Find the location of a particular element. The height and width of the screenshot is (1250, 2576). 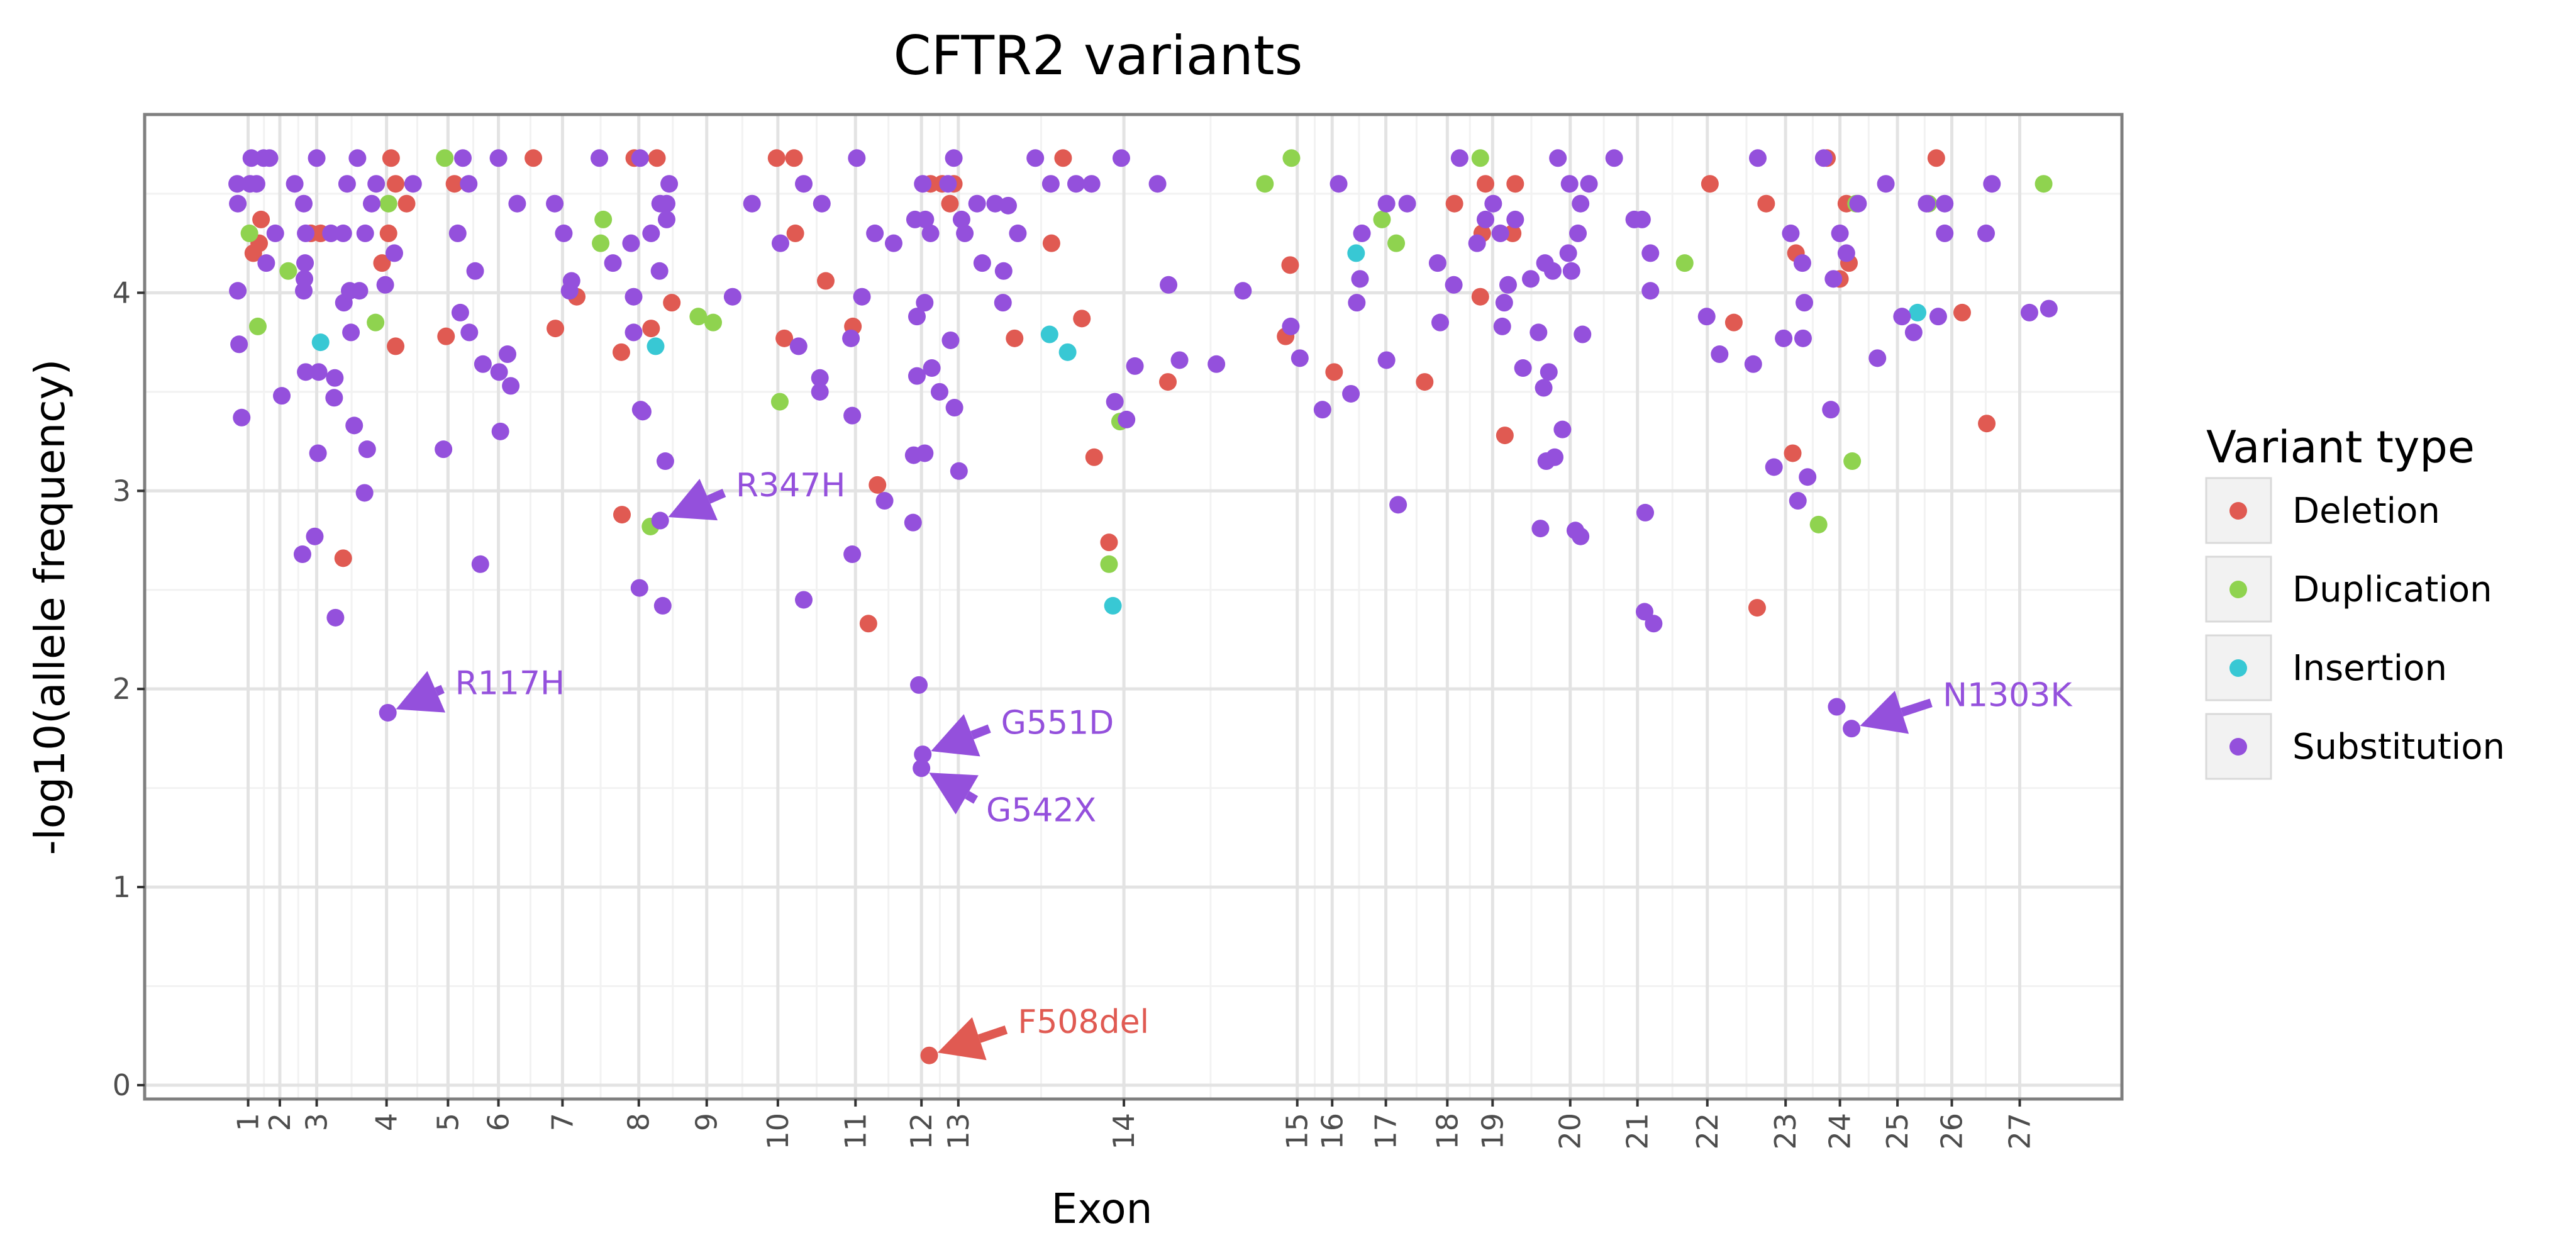

legend-label: Duplication is located at coordinates (2392, 589).